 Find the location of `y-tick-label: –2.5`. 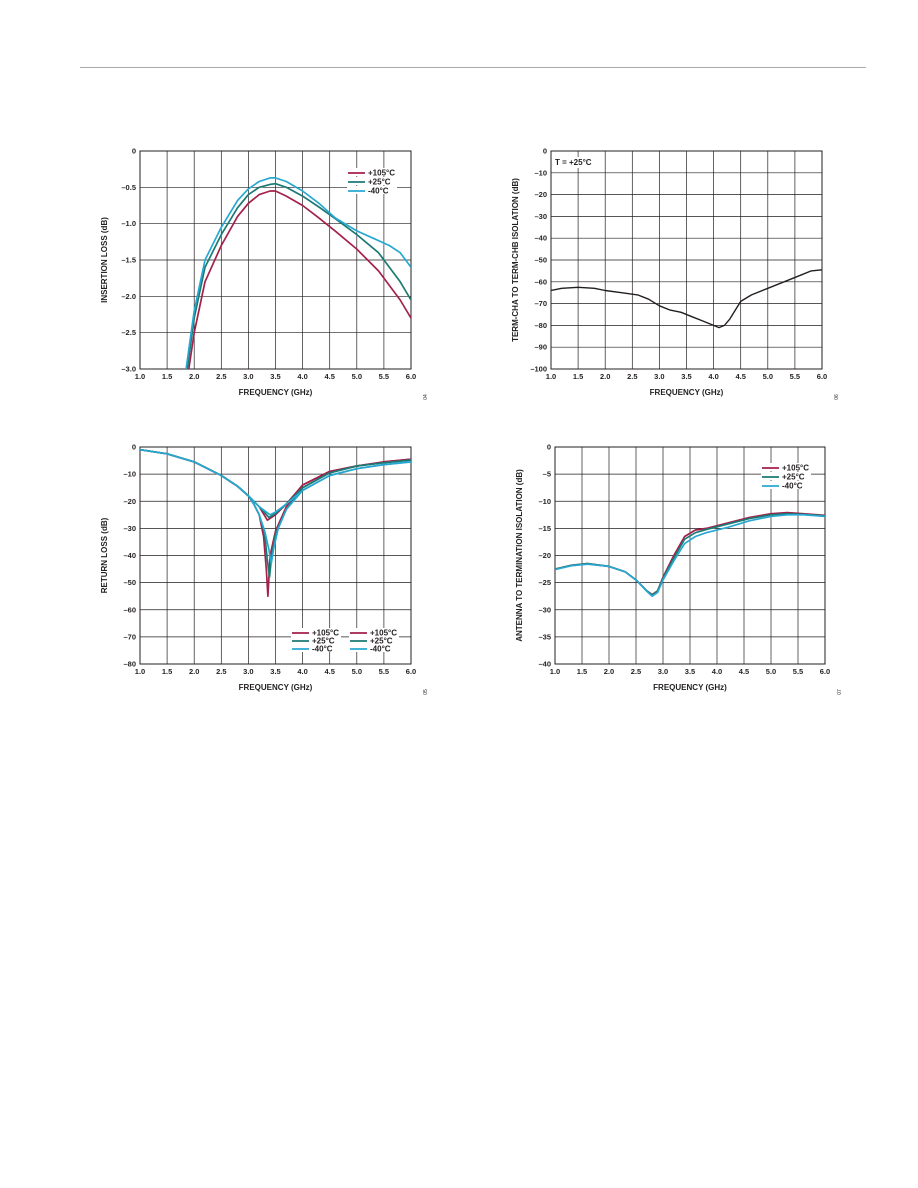

y-tick-label: –2.5 is located at coordinates (128, 332).